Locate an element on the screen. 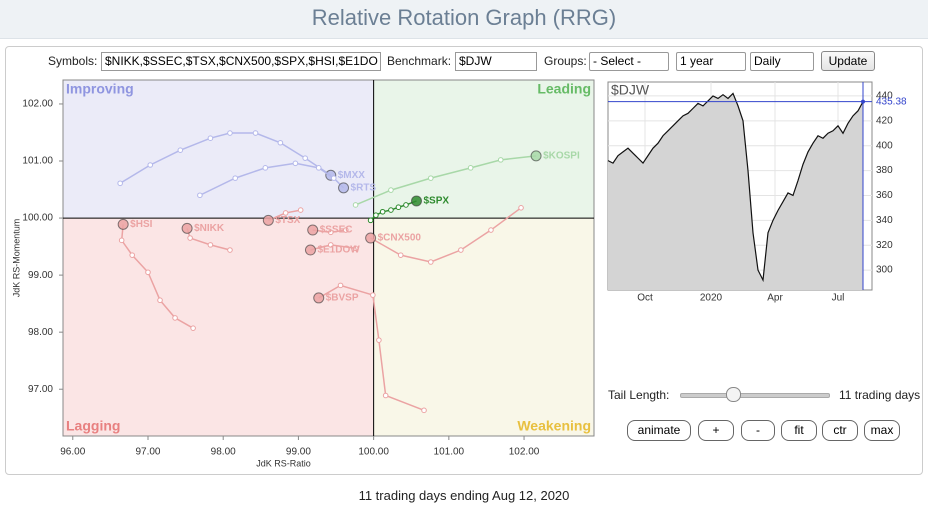  area is located at coordinates (735, 191).